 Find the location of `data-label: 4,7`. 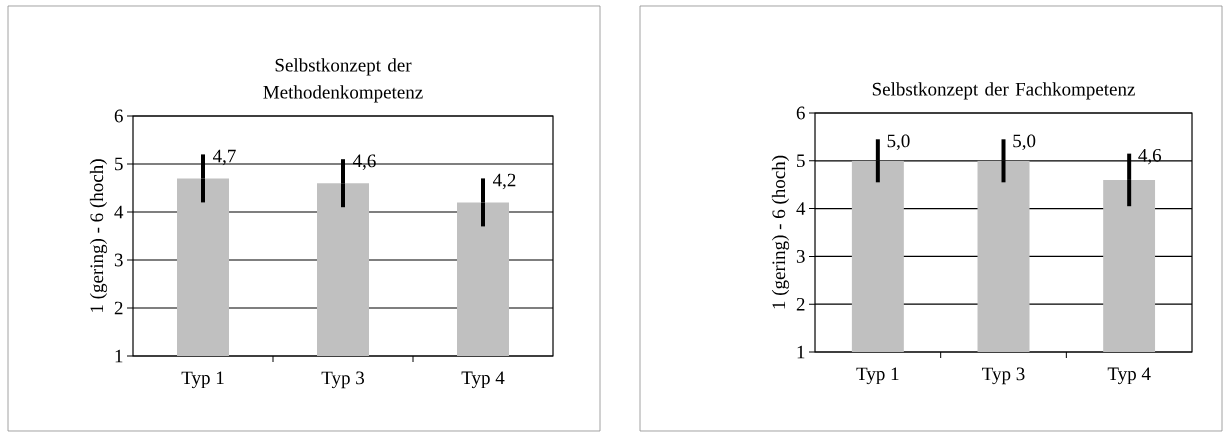

data-label: 4,7 is located at coordinates (224, 157).